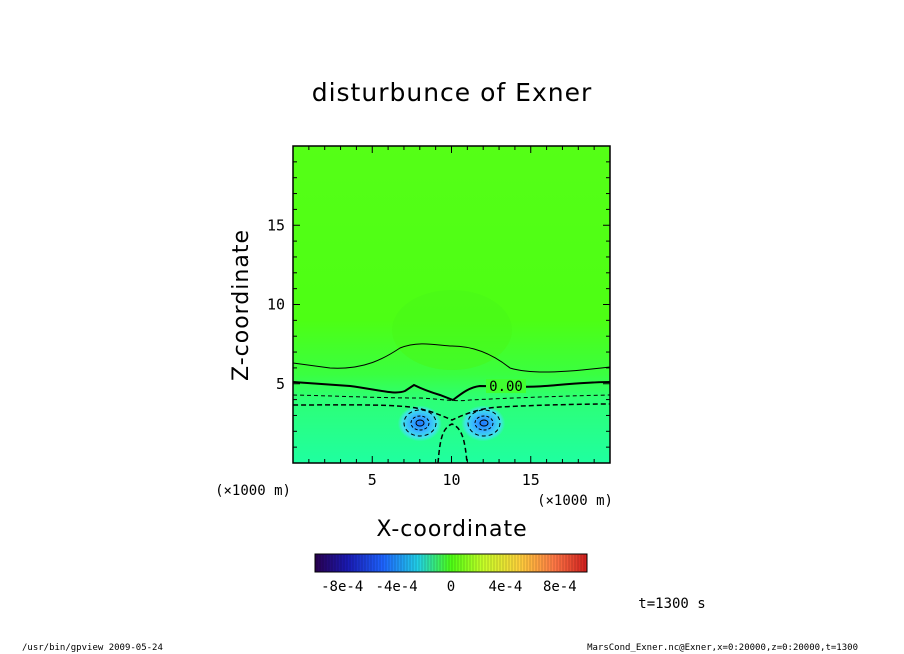  Describe the element at coordinates (575, 501) in the screenshot. I see `x-unit-right: (×1000 m)` at that location.